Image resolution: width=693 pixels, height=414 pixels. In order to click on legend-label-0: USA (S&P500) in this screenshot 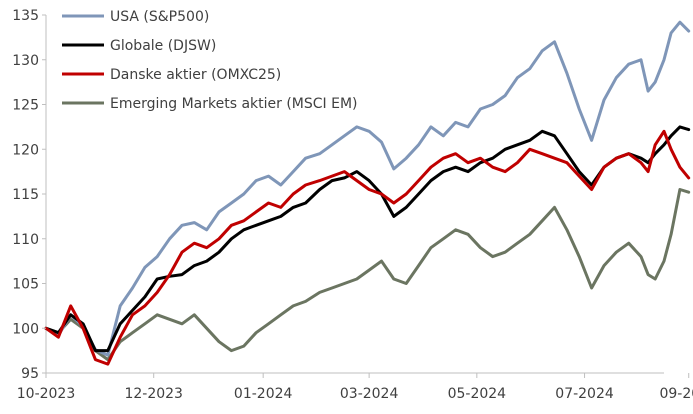, I will do `click(159, 17)`.